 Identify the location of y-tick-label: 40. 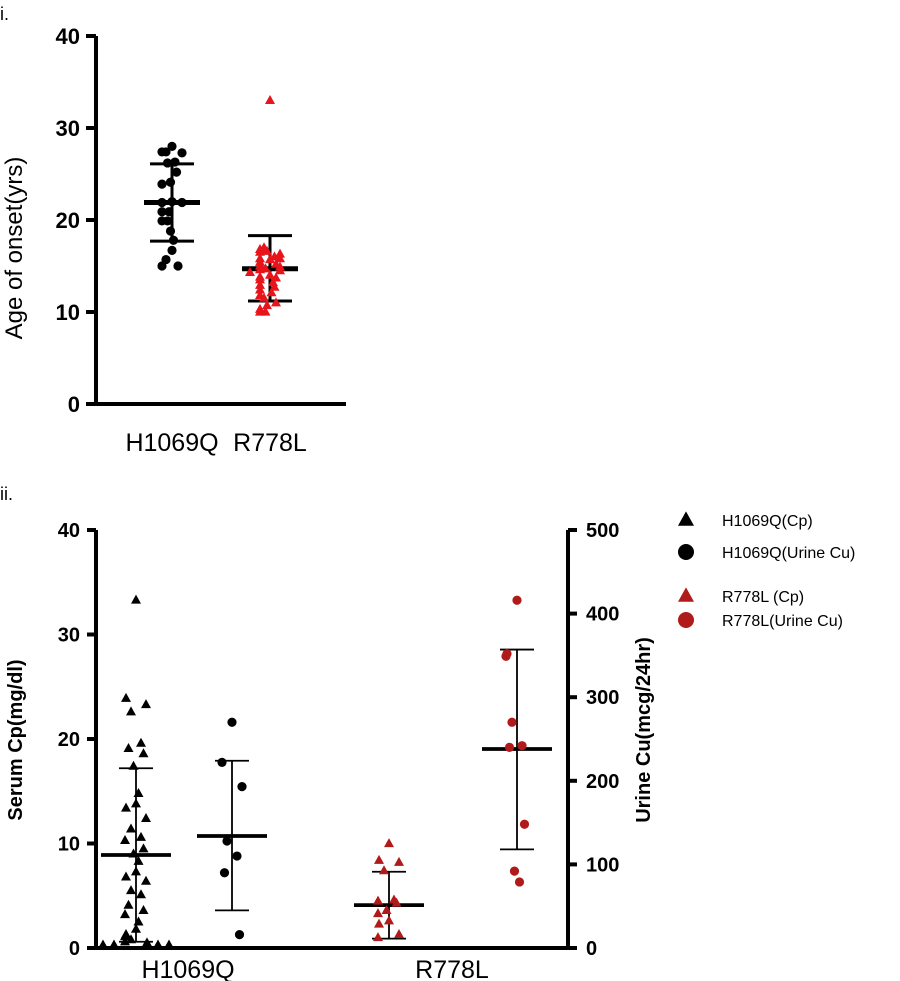
(68, 36).